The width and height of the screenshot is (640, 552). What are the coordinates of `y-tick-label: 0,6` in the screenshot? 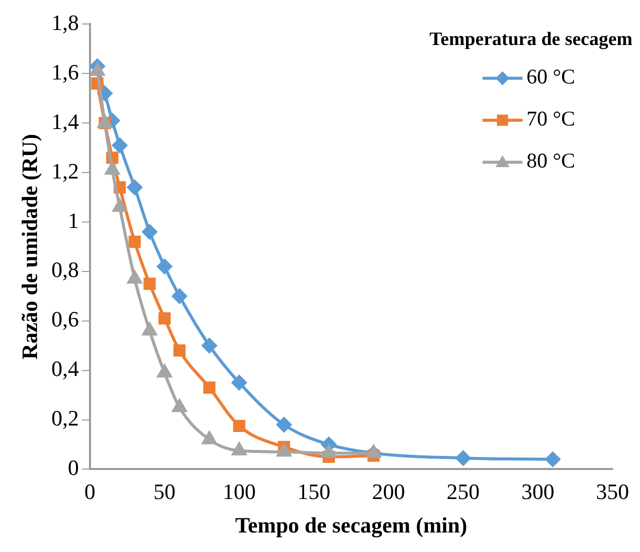 It's located at (65, 319).